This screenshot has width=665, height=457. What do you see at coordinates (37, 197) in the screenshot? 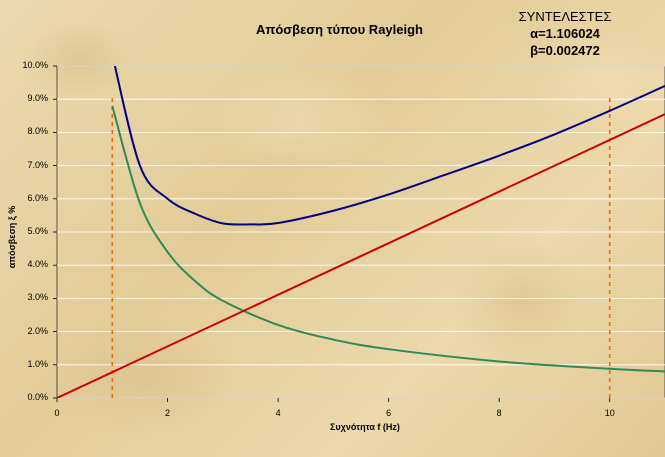
I see `y-tick-label: 6.0%` at bounding box center [37, 197].